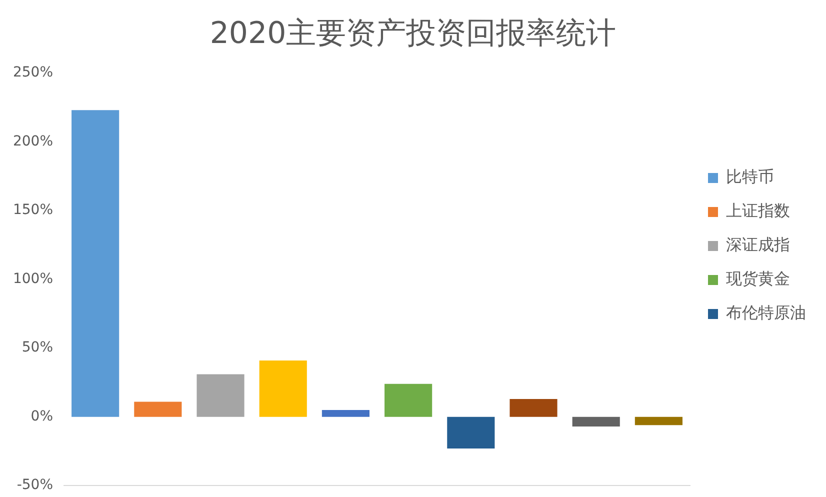 Image resolution: width=826 pixels, height=497 pixels. What do you see at coordinates (33, 72) in the screenshot?
I see `y-tick-label: 250%` at bounding box center [33, 72].